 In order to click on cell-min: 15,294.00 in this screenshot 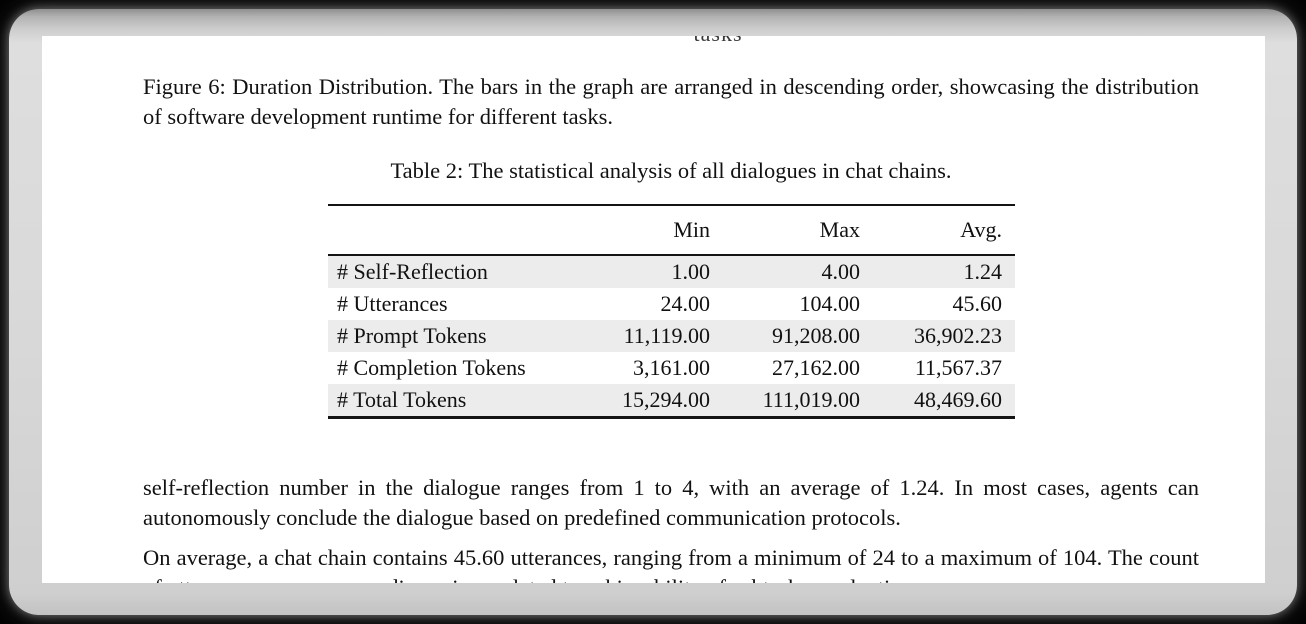, I will do `click(666, 399)`.